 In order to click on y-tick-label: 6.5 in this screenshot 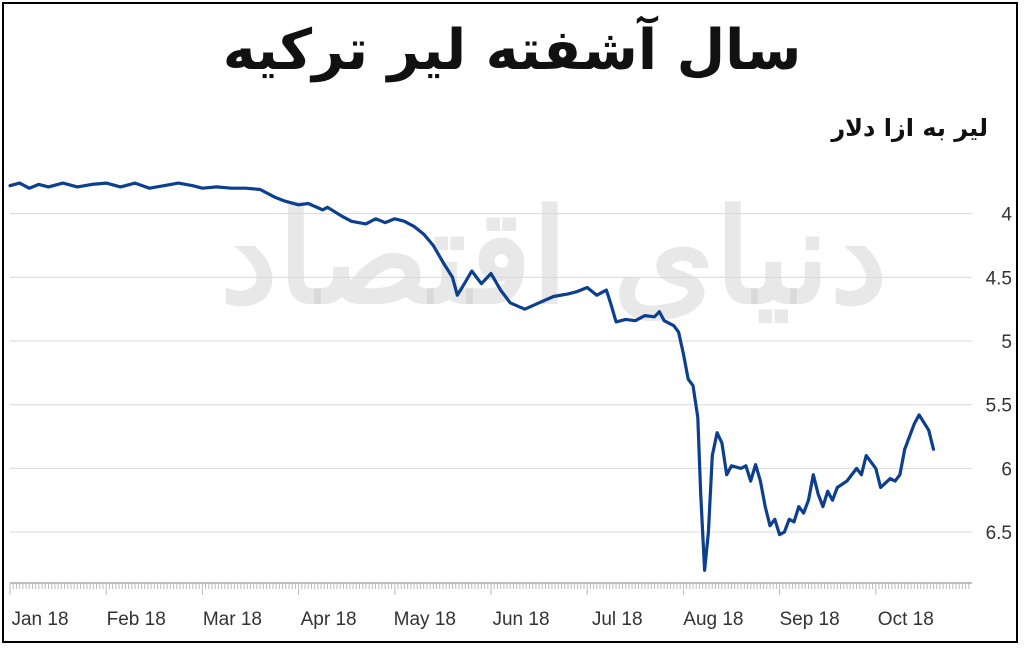, I will do `click(999, 533)`.